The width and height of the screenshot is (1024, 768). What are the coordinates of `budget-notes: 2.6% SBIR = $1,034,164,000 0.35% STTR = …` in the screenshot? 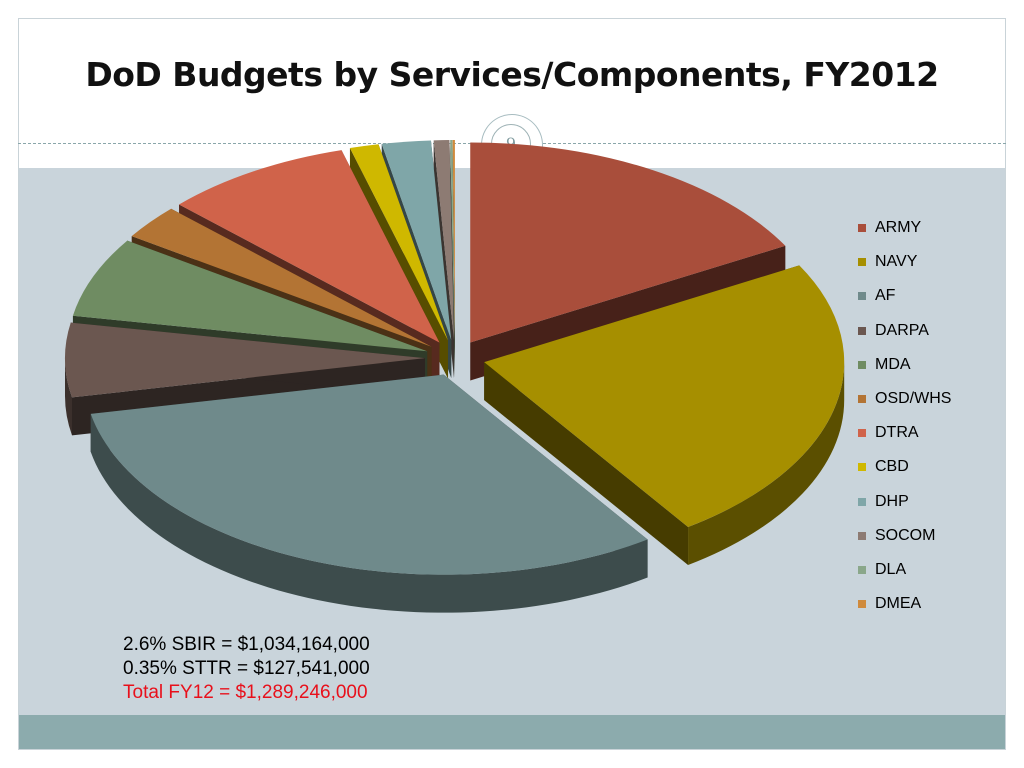 It's located at (246, 669).